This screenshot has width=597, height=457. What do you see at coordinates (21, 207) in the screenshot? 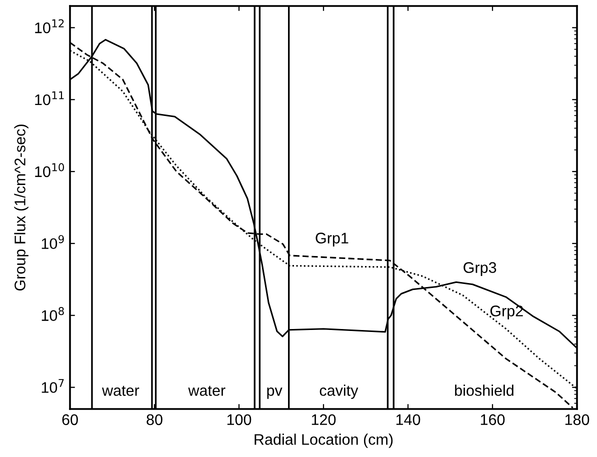
I see `y-axis-title: Group Flux (1/cm^2-sec)` at bounding box center [21, 207].